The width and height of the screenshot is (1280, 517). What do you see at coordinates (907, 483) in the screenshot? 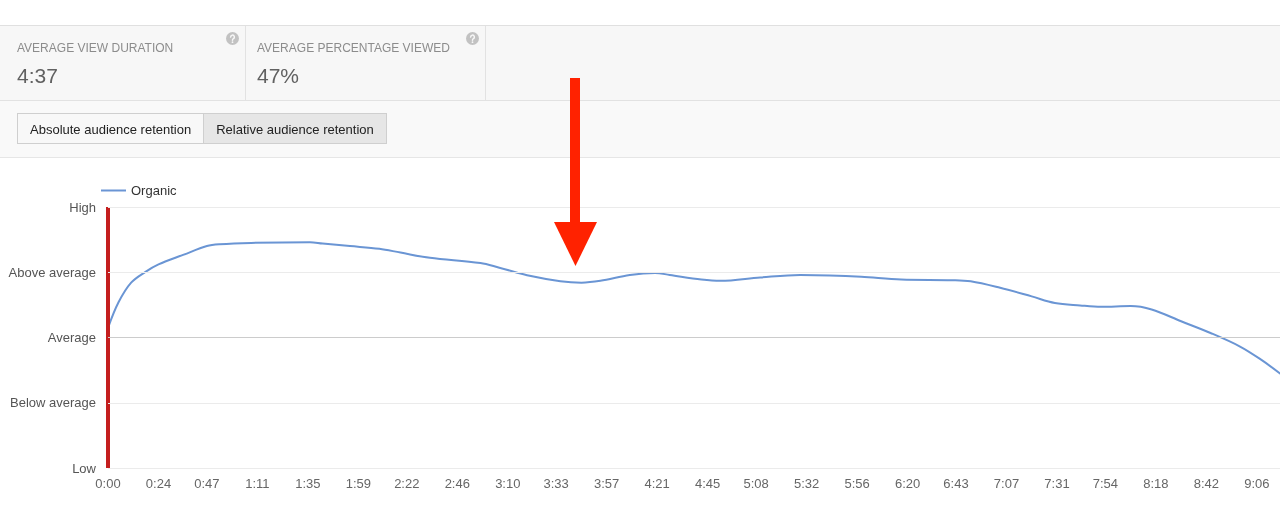
I see `x-tick-label: 6:20` at bounding box center [907, 483].